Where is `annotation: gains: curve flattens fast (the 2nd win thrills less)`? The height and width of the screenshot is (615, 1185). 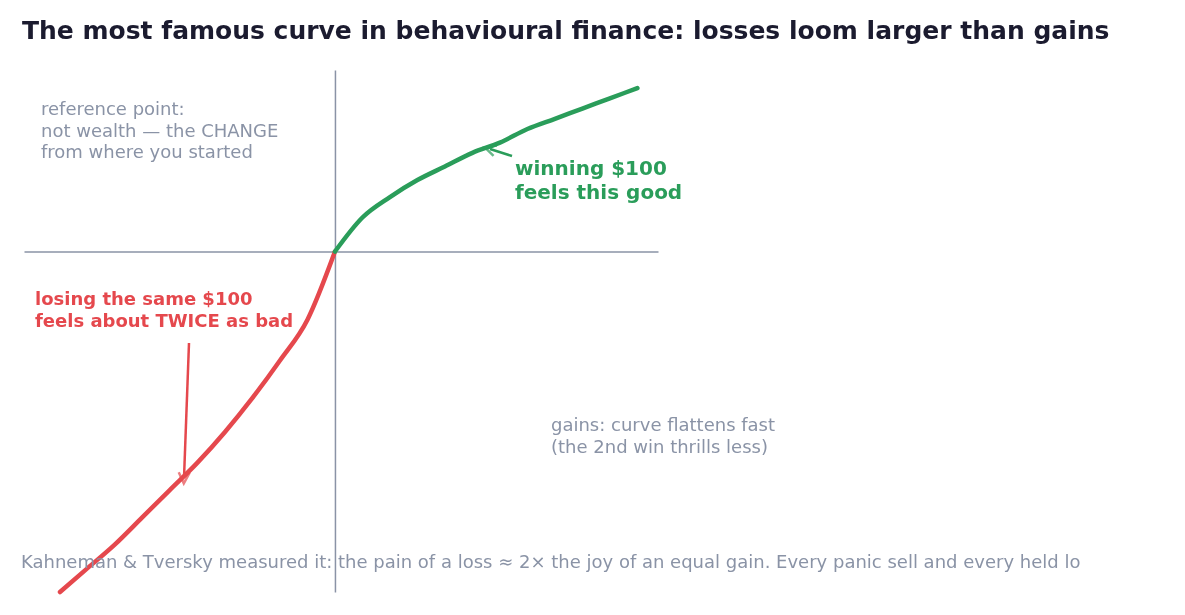
annotation: gains: curve flattens fast (the 2nd win thrills less) is located at coordinates (663, 435).